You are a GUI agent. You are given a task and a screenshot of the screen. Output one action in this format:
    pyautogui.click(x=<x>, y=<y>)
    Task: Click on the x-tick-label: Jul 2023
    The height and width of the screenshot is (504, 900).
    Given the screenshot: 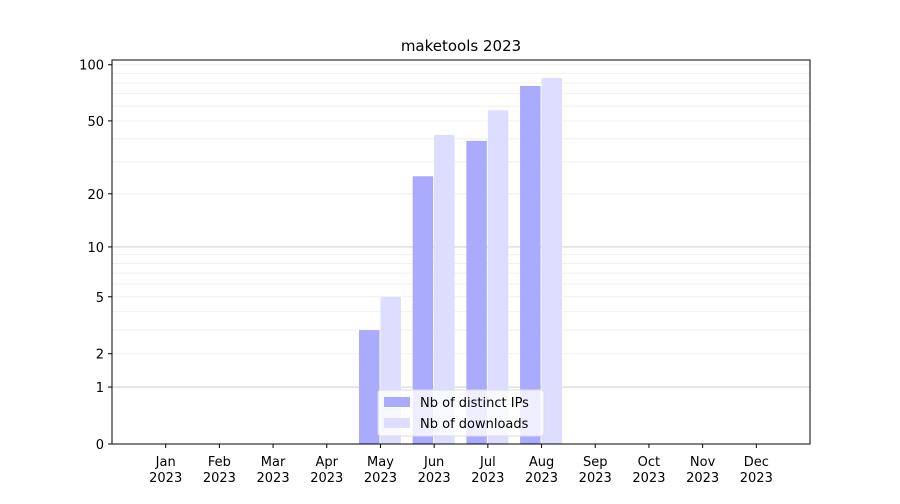 What is the action you would take?
    pyautogui.click(x=487, y=470)
    